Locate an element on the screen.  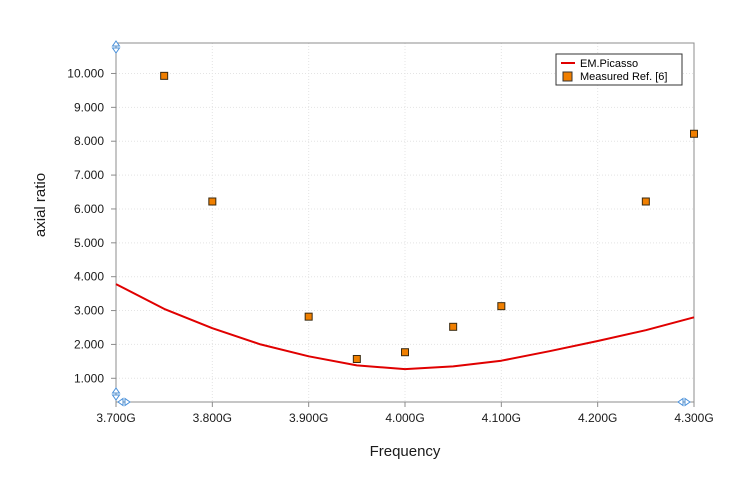
x-tick-label: 3.800G is located at coordinates (212, 418).